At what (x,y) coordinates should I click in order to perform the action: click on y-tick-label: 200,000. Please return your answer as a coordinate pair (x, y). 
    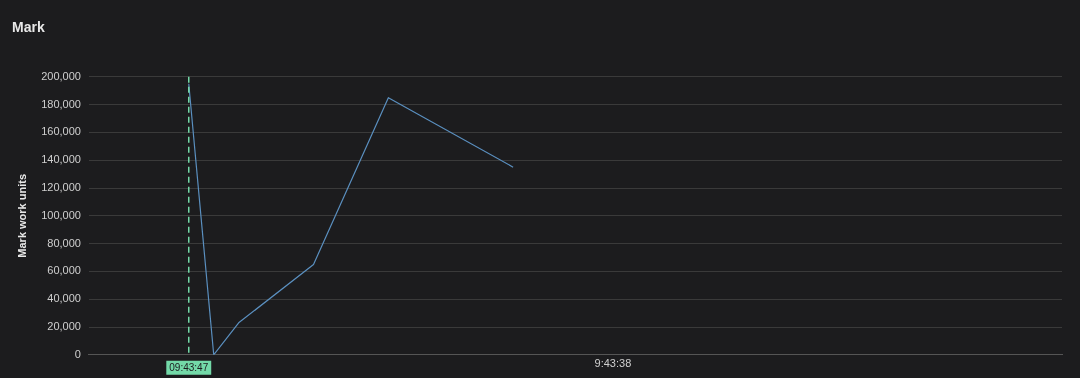
    Looking at the image, I should click on (61, 75).